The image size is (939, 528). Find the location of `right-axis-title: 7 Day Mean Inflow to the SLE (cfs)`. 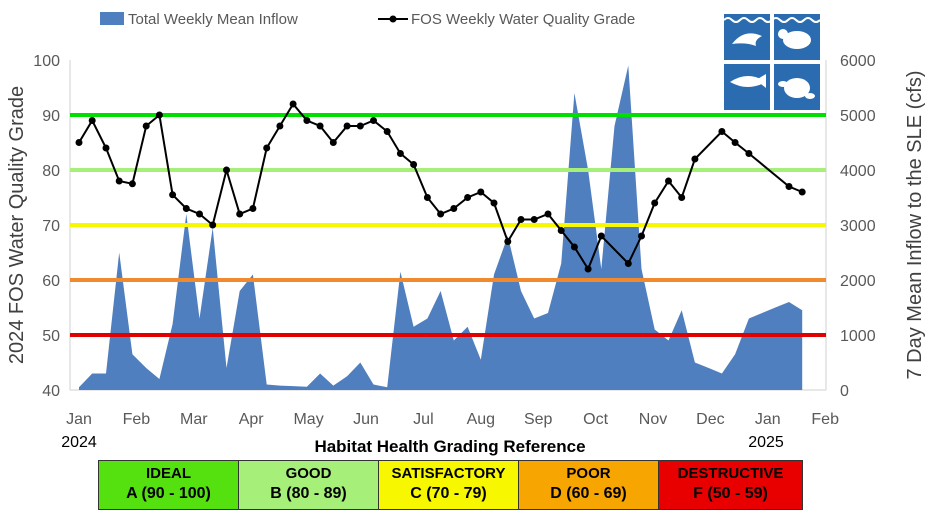

right-axis-title: 7 Day Mean Inflow to the SLE (cfs) is located at coordinates (915, 224).